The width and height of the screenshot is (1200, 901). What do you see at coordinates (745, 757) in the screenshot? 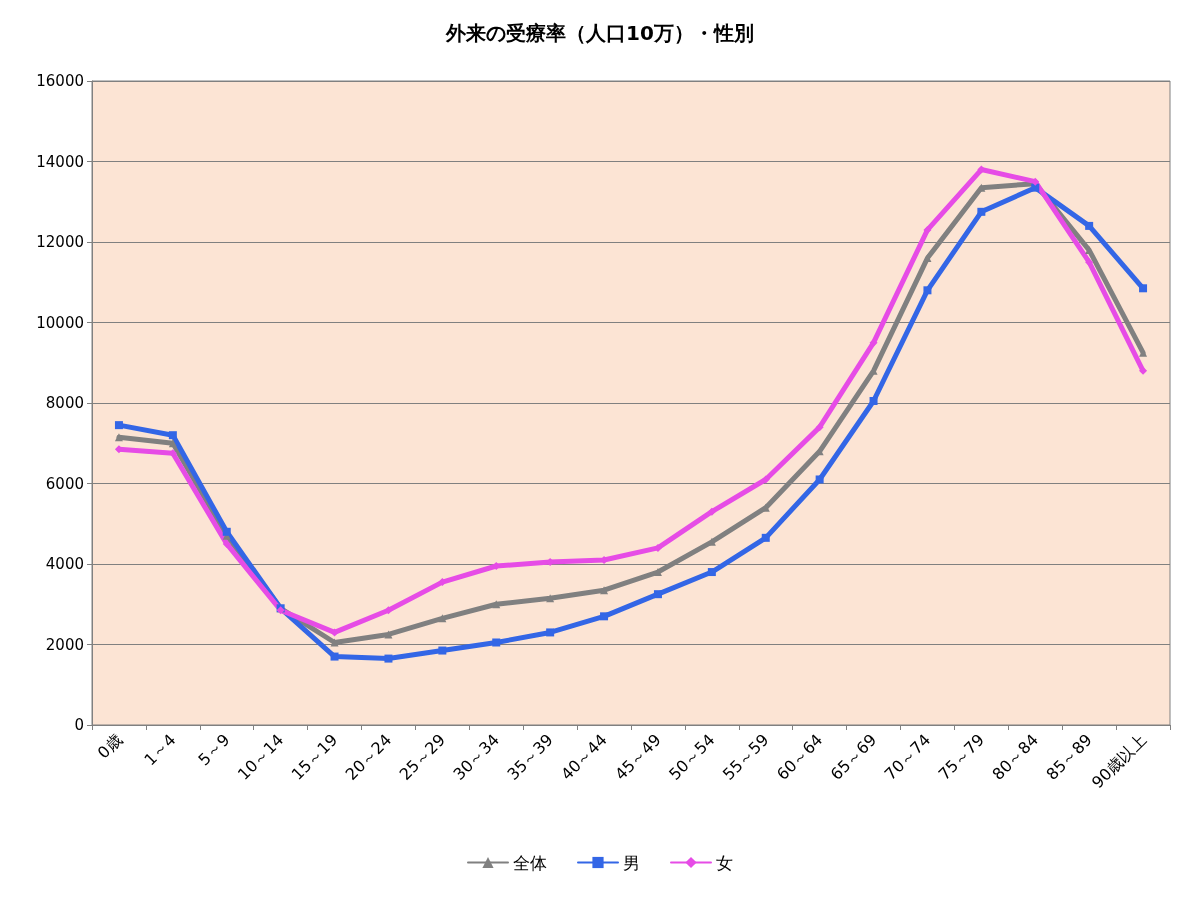
I see `x-tick-label: 55～59` at bounding box center [745, 757].